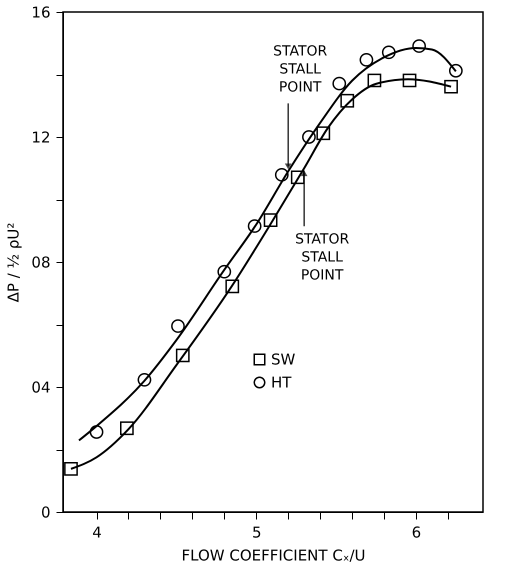  What do you see at coordinates (283, 359) in the screenshot?
I see `legend-label: SW` at bounding box center [283, 359].